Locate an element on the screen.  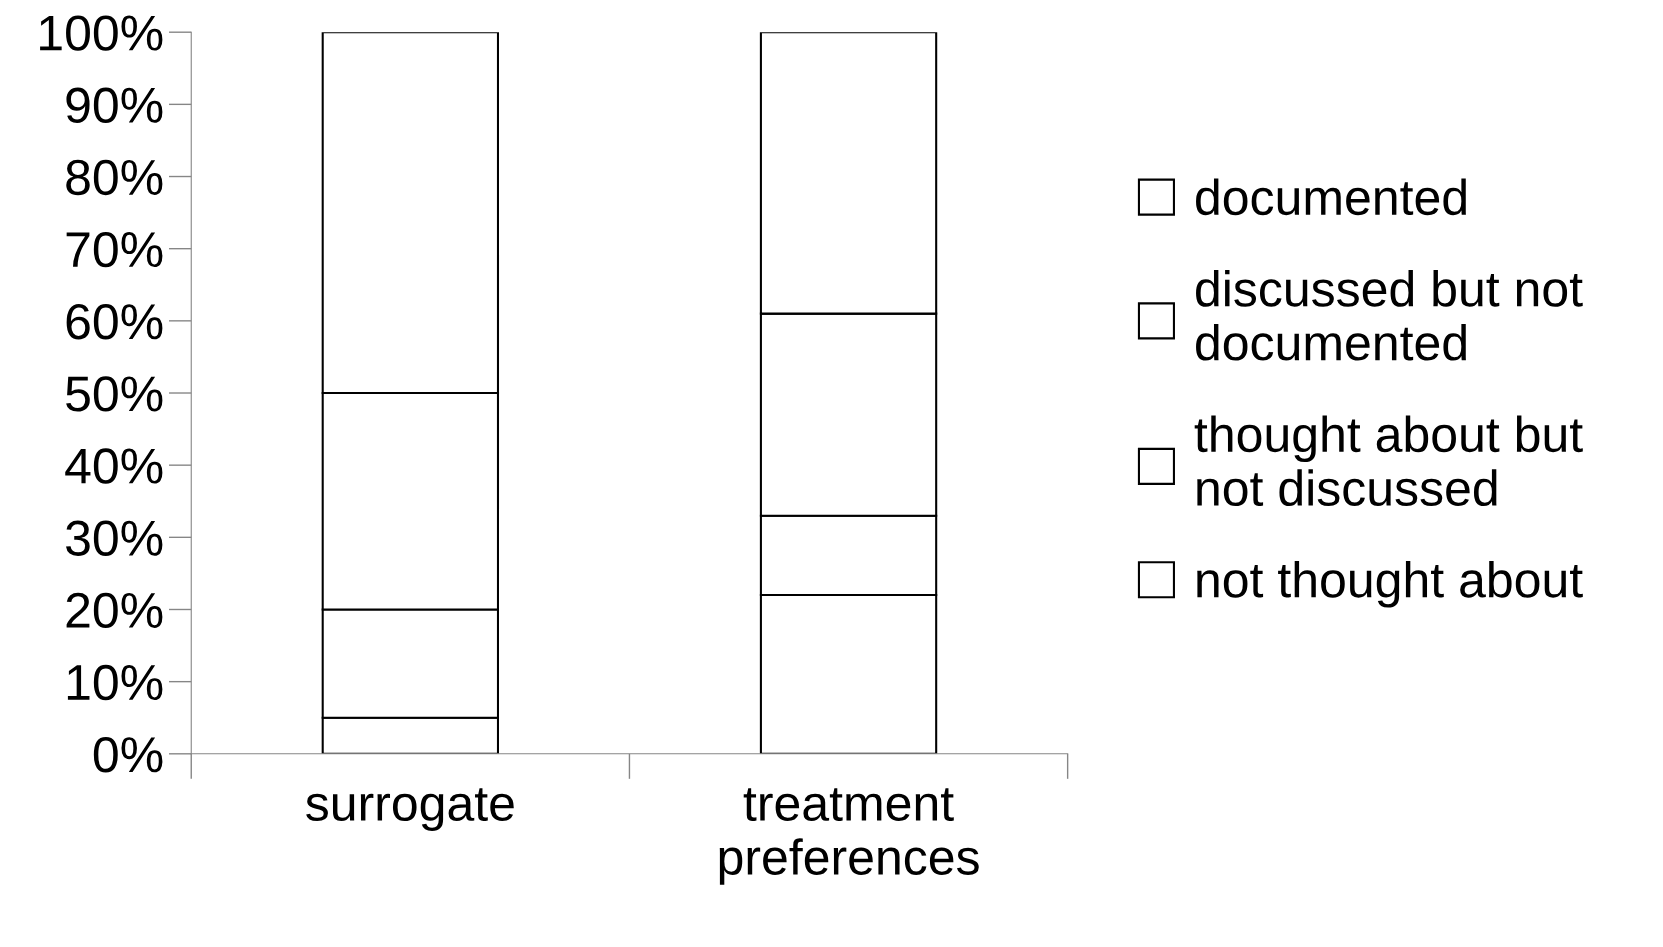
legend-label: not thought about is located at coordinates (1390, 584).